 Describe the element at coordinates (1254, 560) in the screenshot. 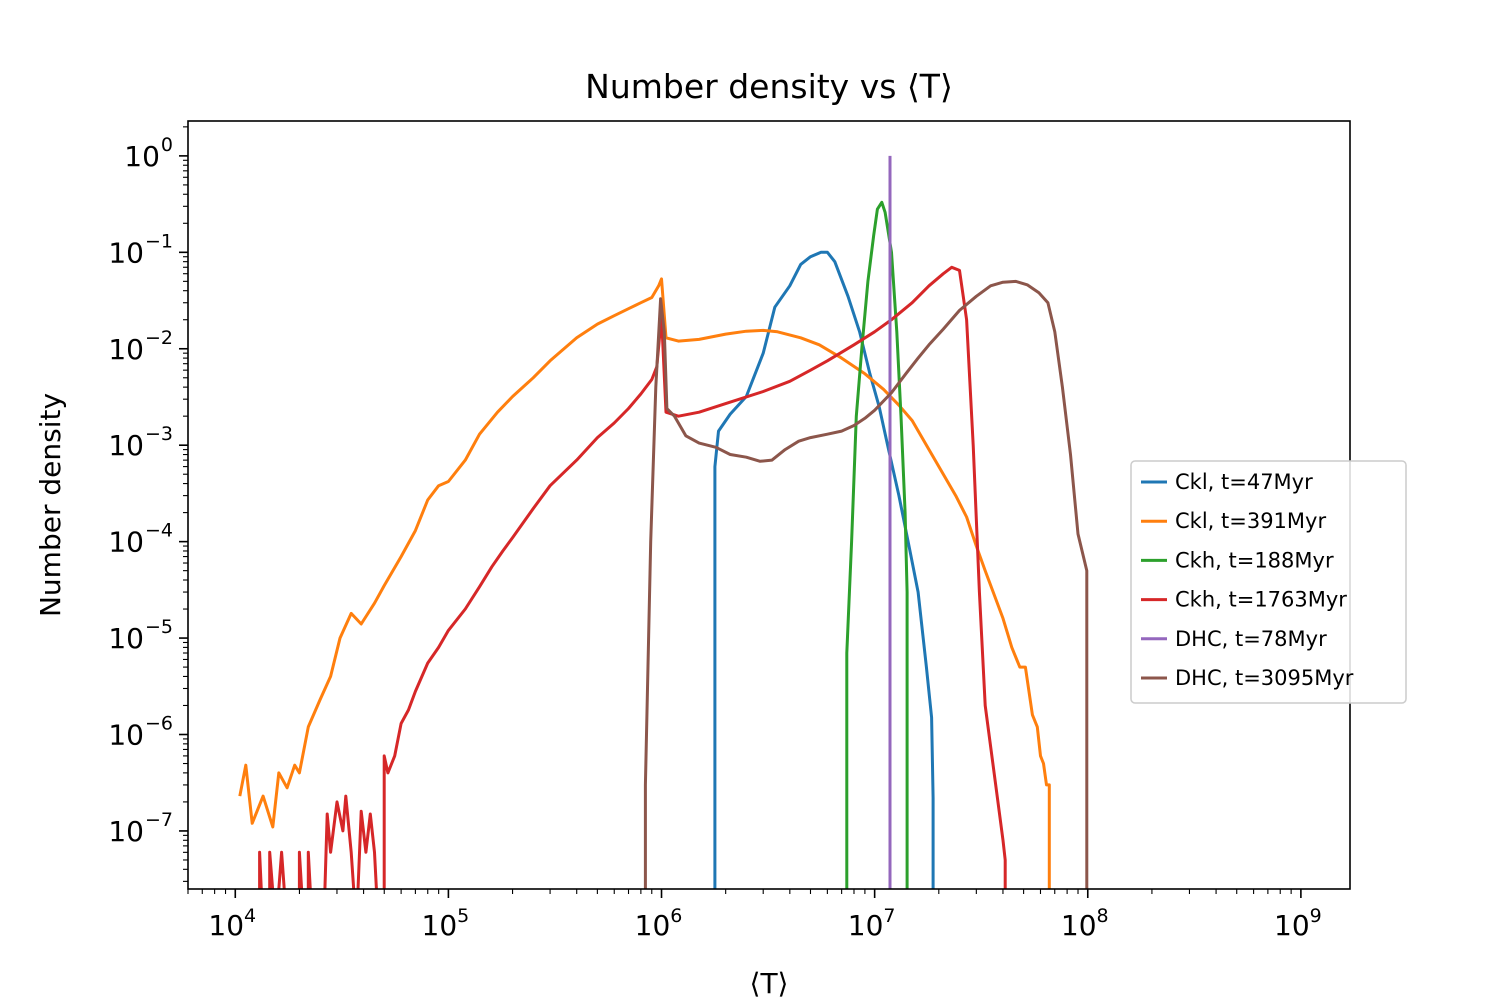

I see `legend-entry: Ckh, t=188Myr` at that location.